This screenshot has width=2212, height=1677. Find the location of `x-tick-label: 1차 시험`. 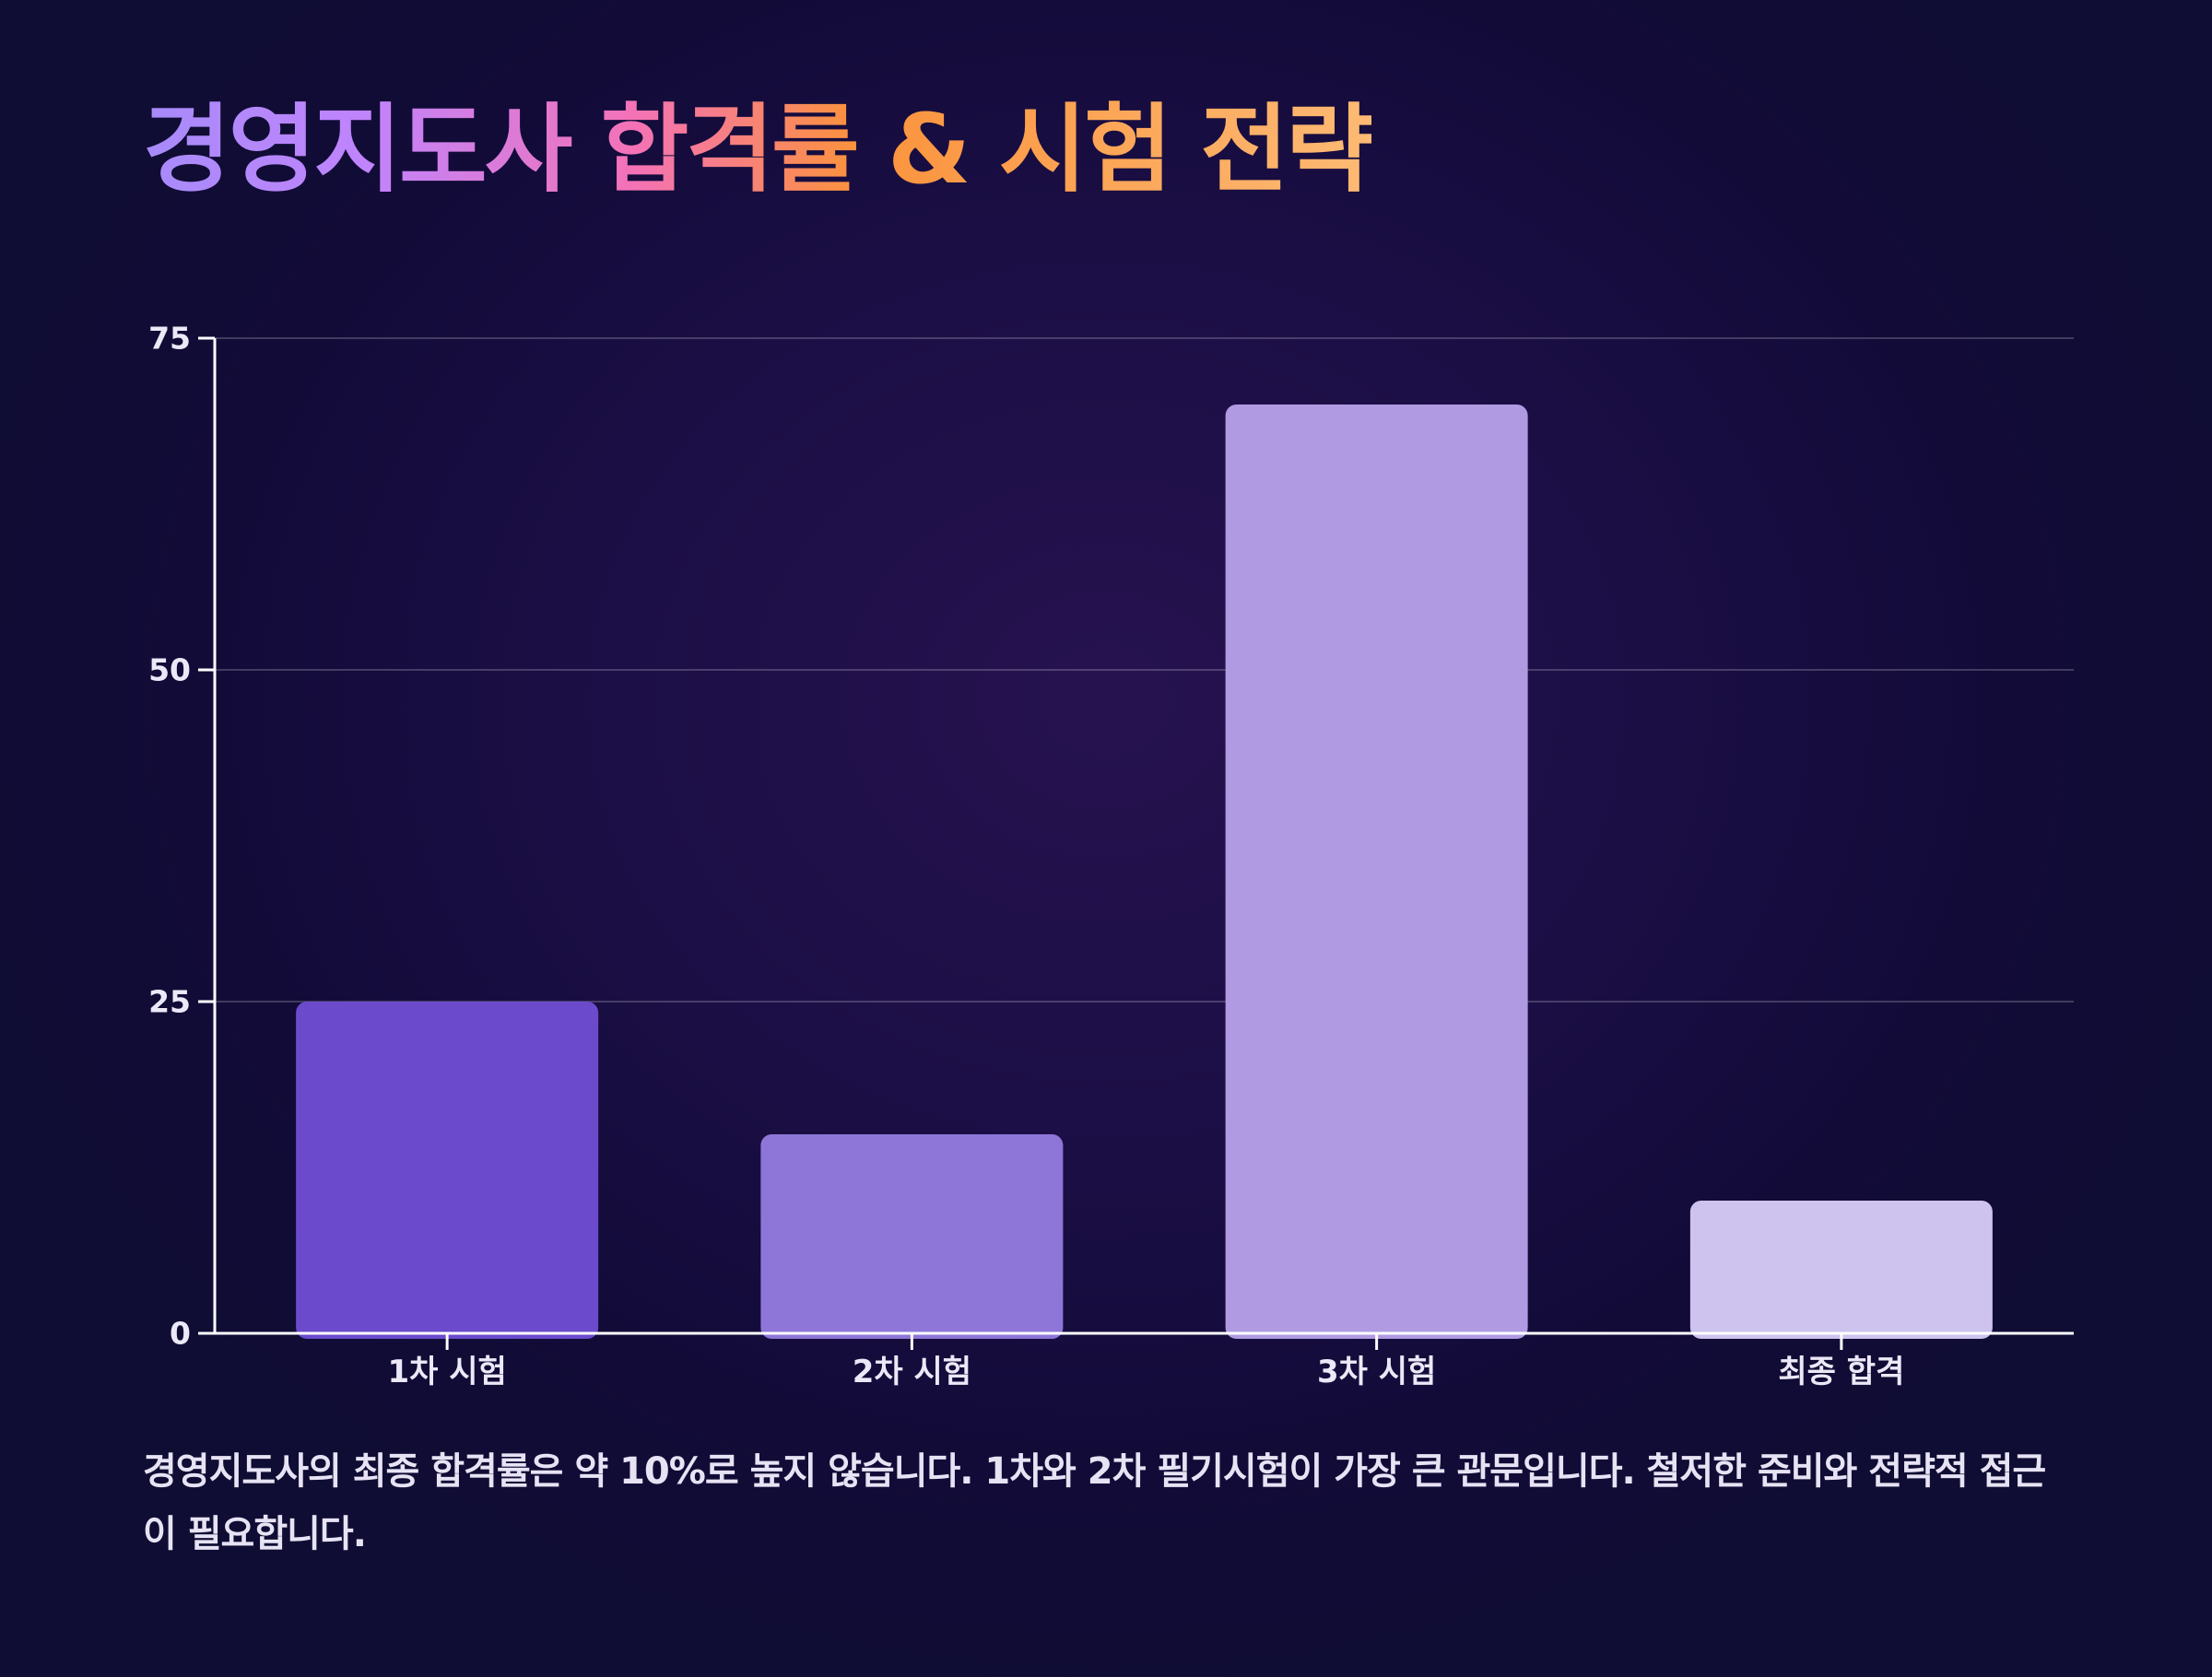

x-tick-label: 1차 시험 is located at coordinates (446, 1372).